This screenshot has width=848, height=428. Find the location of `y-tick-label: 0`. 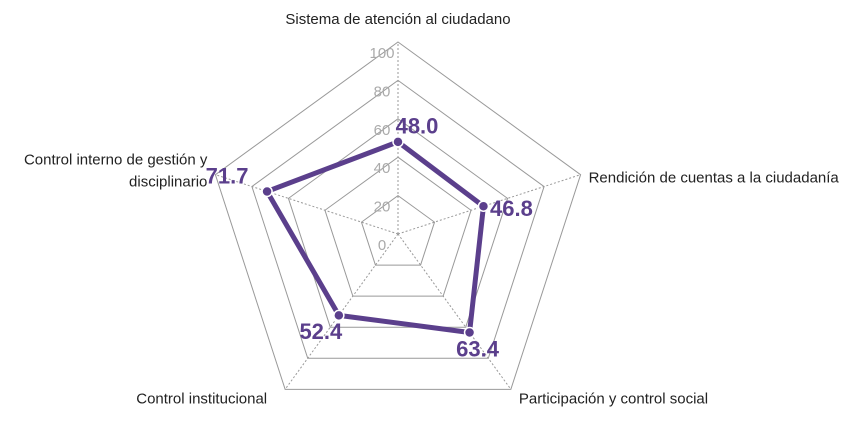

y-tick-label: 0 is located at coordinates (382, 245).